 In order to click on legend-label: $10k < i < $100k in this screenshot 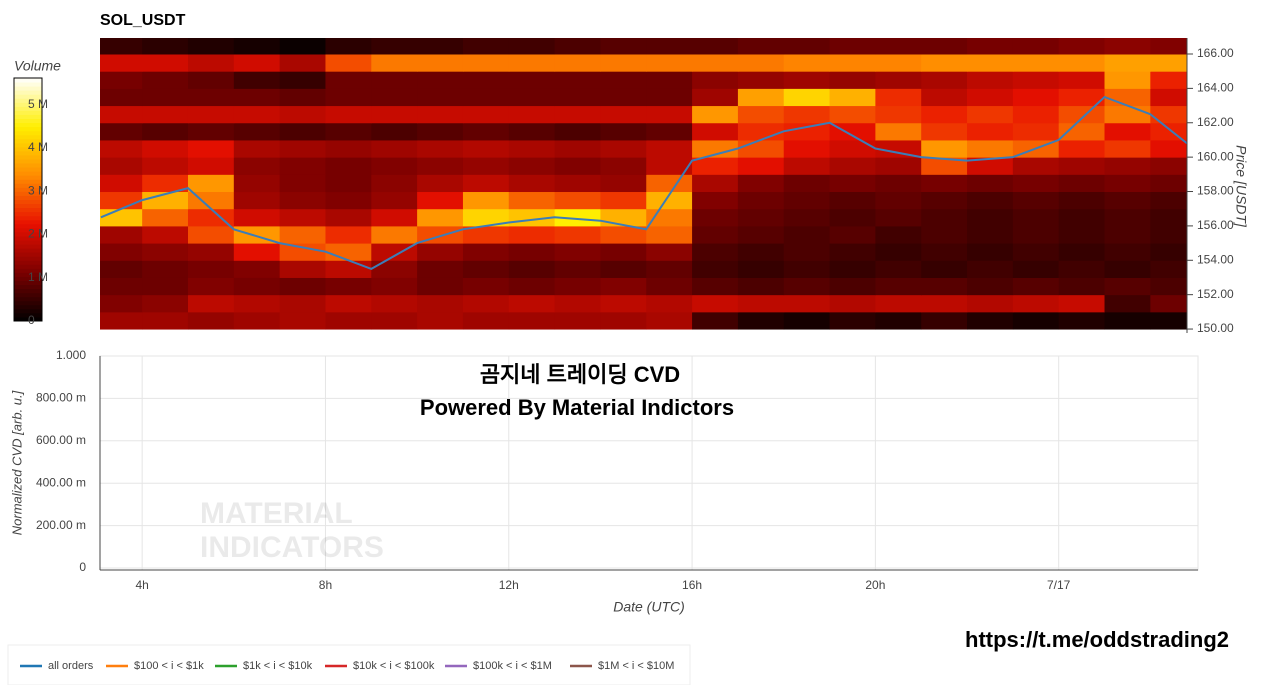, I will do `click(394, 666)`.